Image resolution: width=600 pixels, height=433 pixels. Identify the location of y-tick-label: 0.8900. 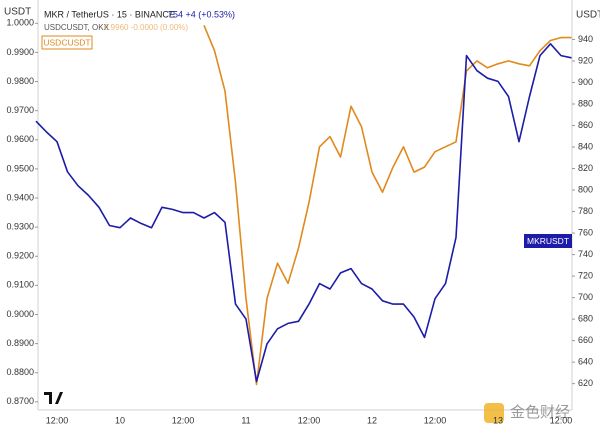
(20, 343).